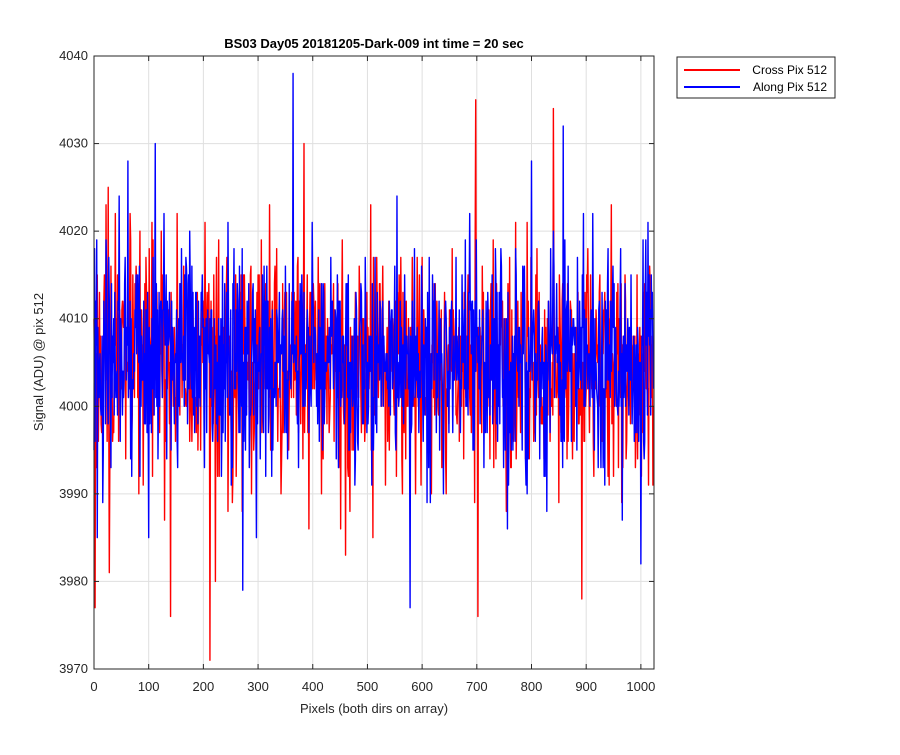 This screenshot has width=900, height=755. I want to click on y-tick-label: 3970, so click(73, 668).